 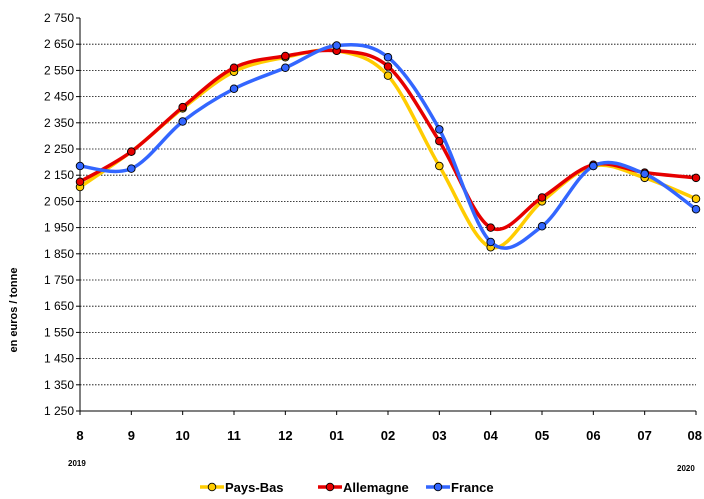 I want to click on legend-item: France, so click(x=460, y=487).